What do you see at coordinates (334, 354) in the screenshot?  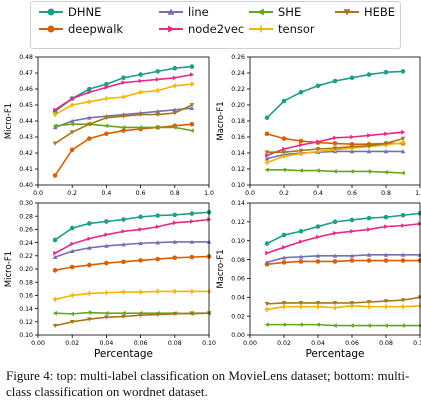 I see `x-axis-label: Percentage` at bounding box center [334, 354].